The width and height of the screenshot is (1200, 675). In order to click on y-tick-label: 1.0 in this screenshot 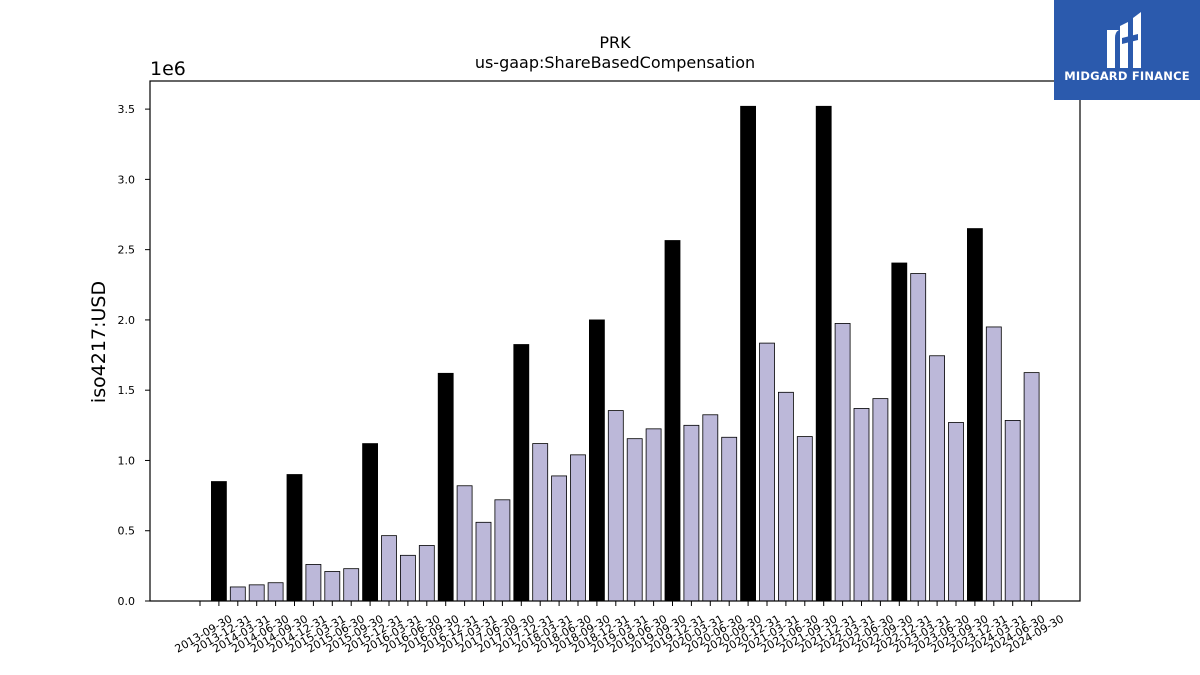, I will do `click(127, 460)`.